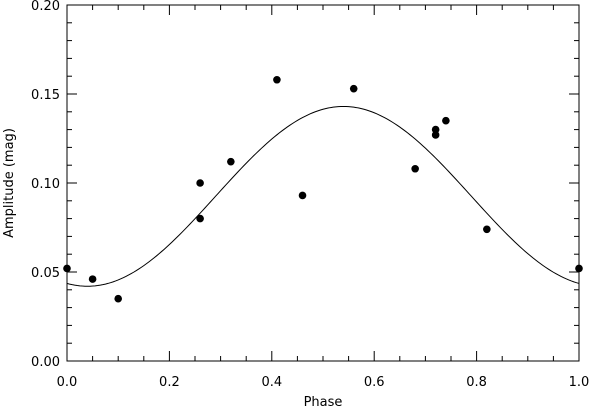  Describe the element at coordinates (67, 382) in the screenshot. I see `x-tick-label: 0.0` at that location.